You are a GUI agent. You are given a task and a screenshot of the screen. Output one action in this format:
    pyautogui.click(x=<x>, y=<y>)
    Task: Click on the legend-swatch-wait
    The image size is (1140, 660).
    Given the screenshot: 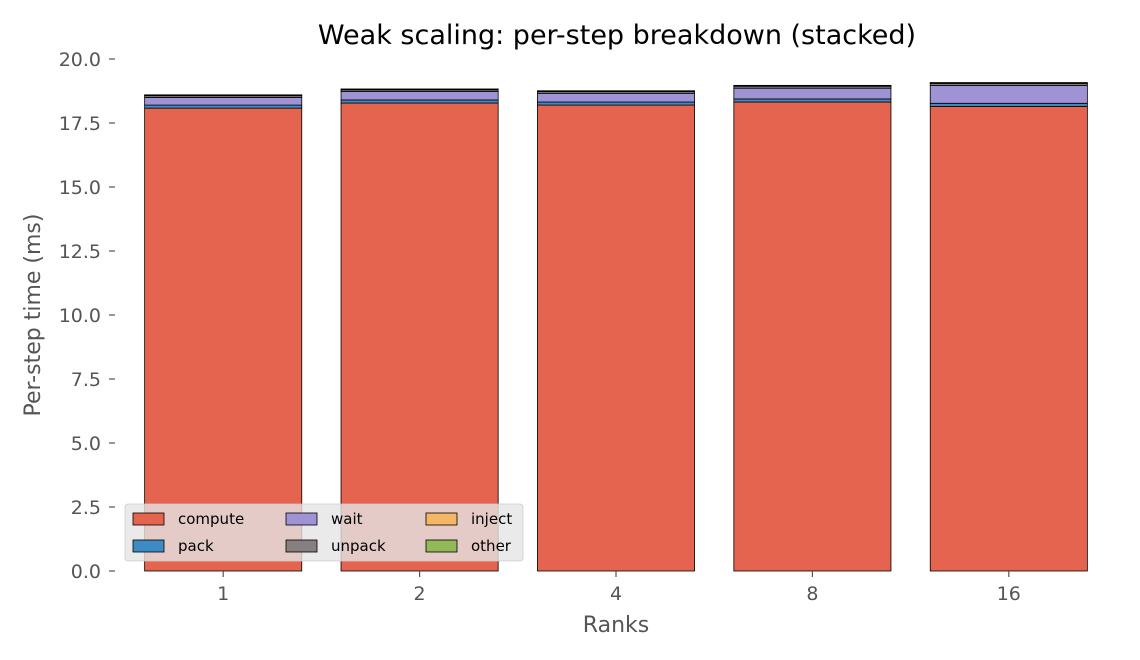 What is the action you would take?
    pyautogui.click(x=301, y=519)
    